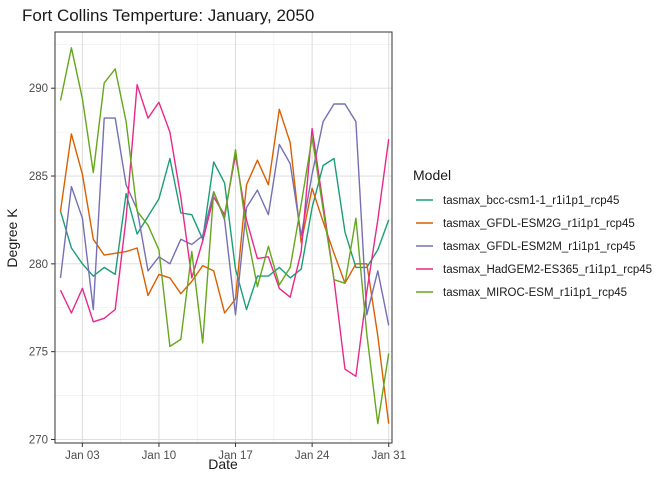 The height and width of the screenshot is (480, 672). What do you see at coordinates (531, 201) in the screenshot?
I see `legend-label: tasmax_bcc-csm1-1_r1i1p1_rcp45` at bounding box center [531, 201].